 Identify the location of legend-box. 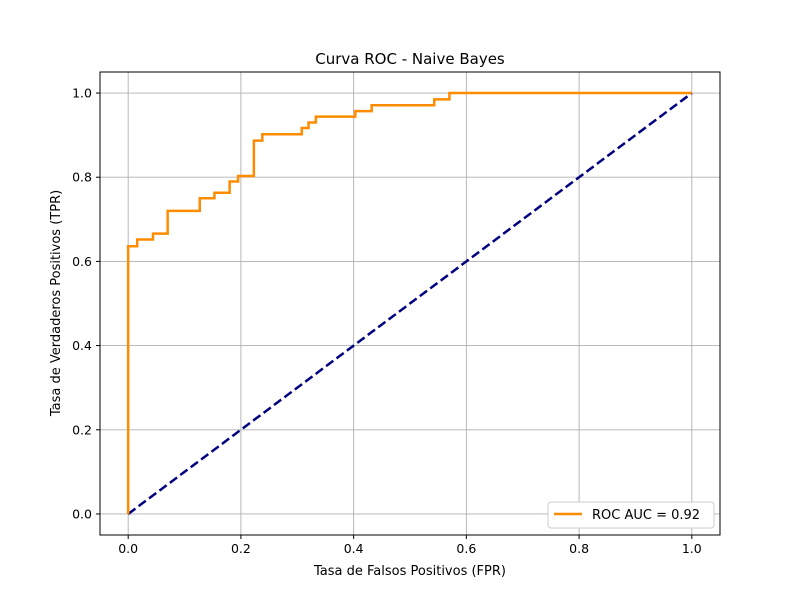
(631, 515).